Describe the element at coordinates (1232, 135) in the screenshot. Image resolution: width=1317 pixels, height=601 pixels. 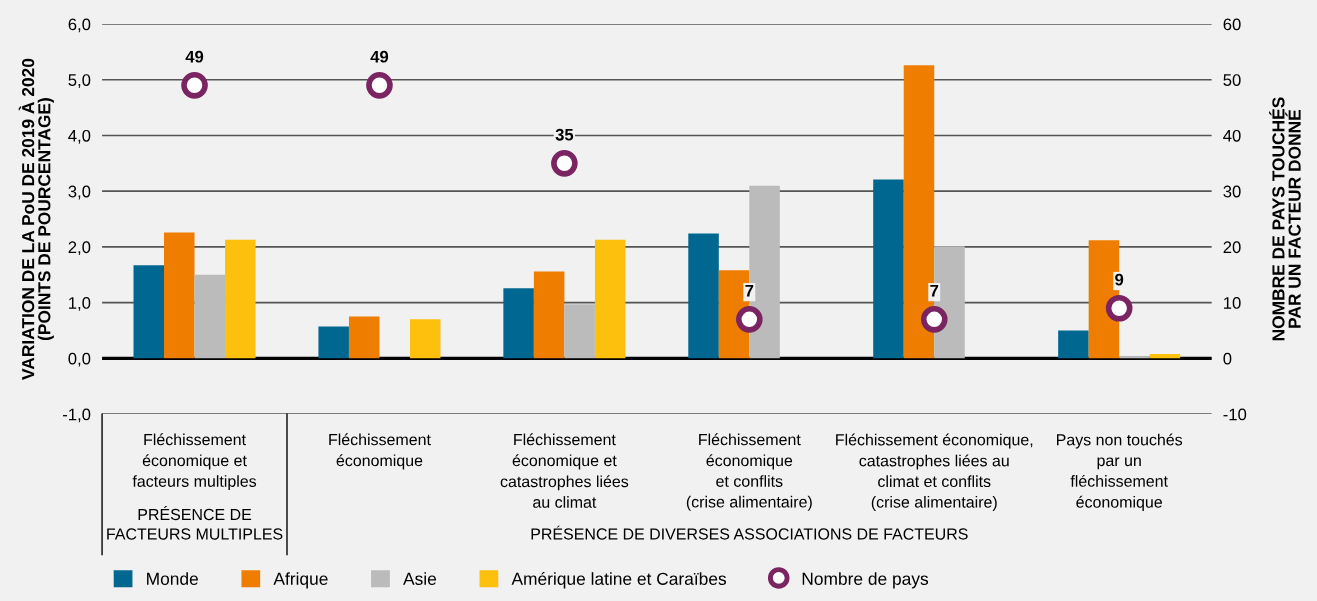
I see `y2-tick-label: 40` at that location.